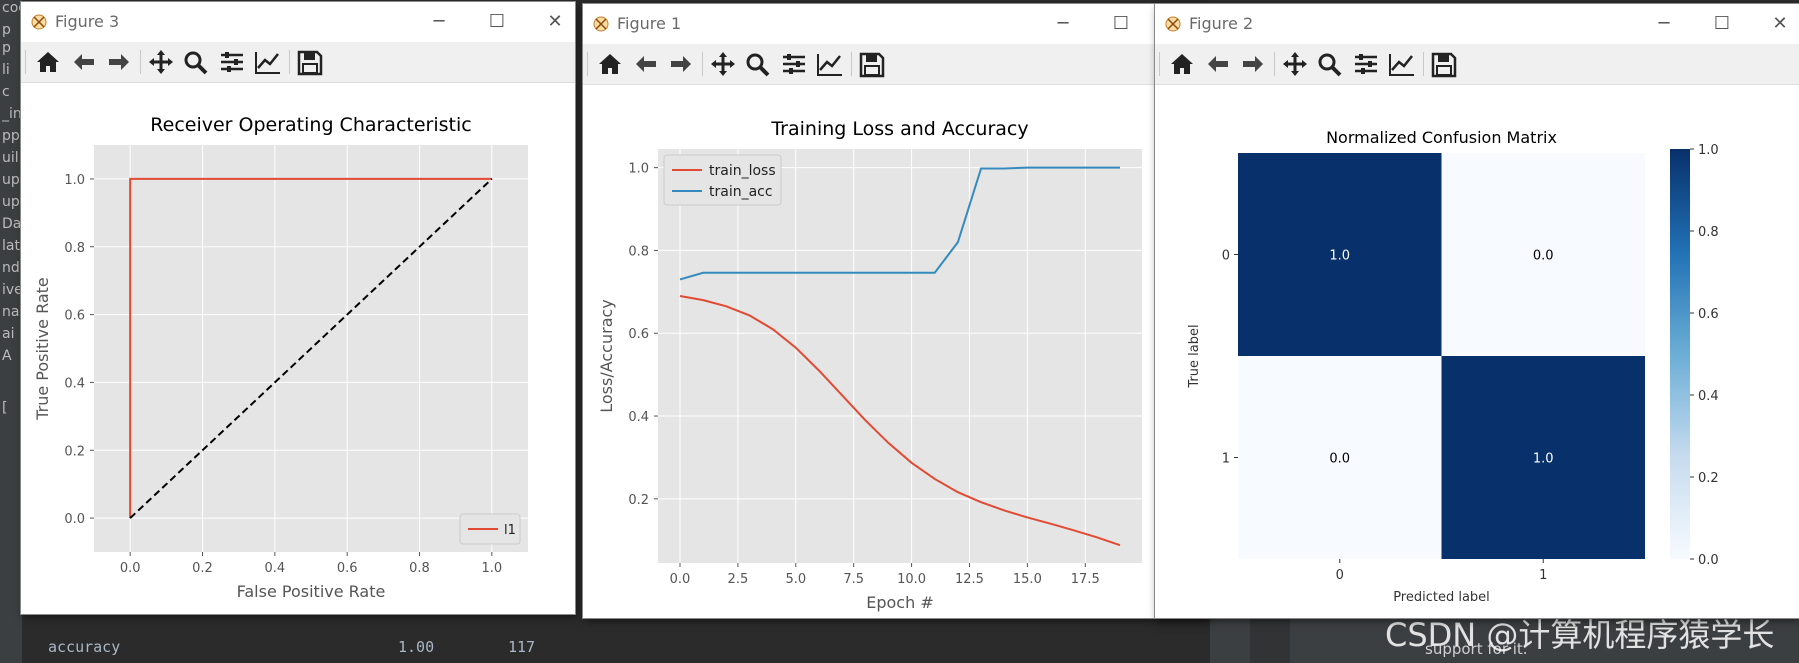 The height and width of the screenshot is (663, 1799). Describe the element at coordinates (10, 158) in the screenshot. I see `ide-tree-item: uil` at that location.